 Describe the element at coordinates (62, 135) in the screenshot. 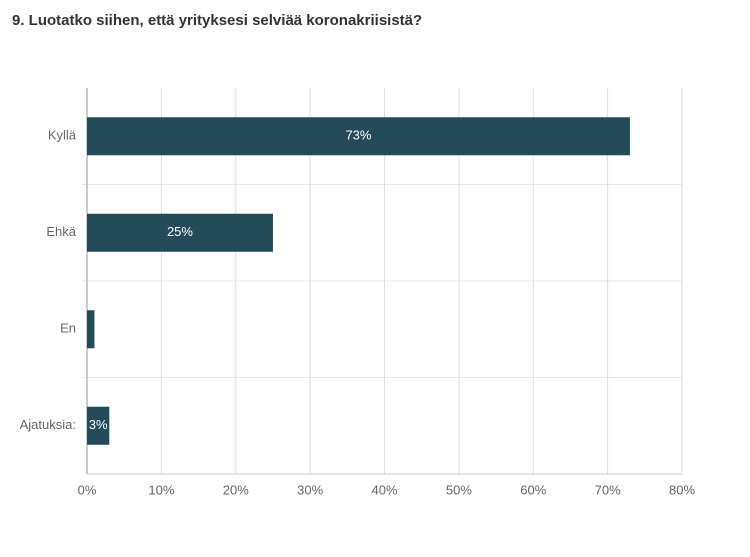

I see `y-tick-label: Kyllä` at that location.